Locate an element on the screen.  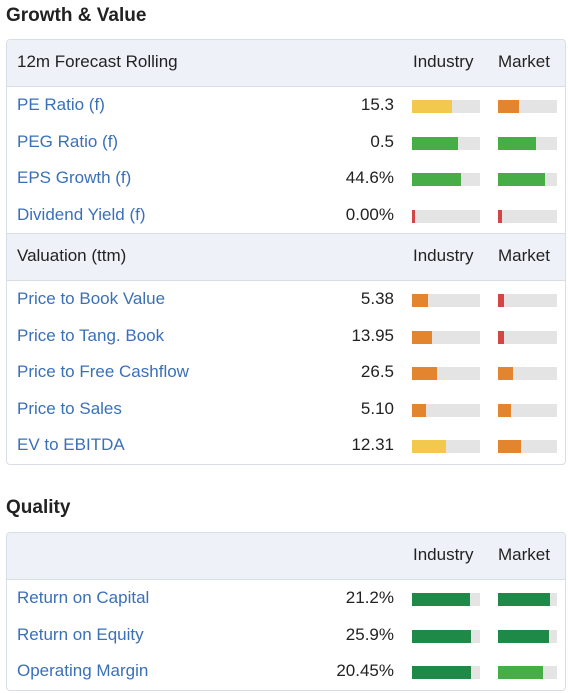
metric-value: 21.2% is located at coordinates (369, 597).